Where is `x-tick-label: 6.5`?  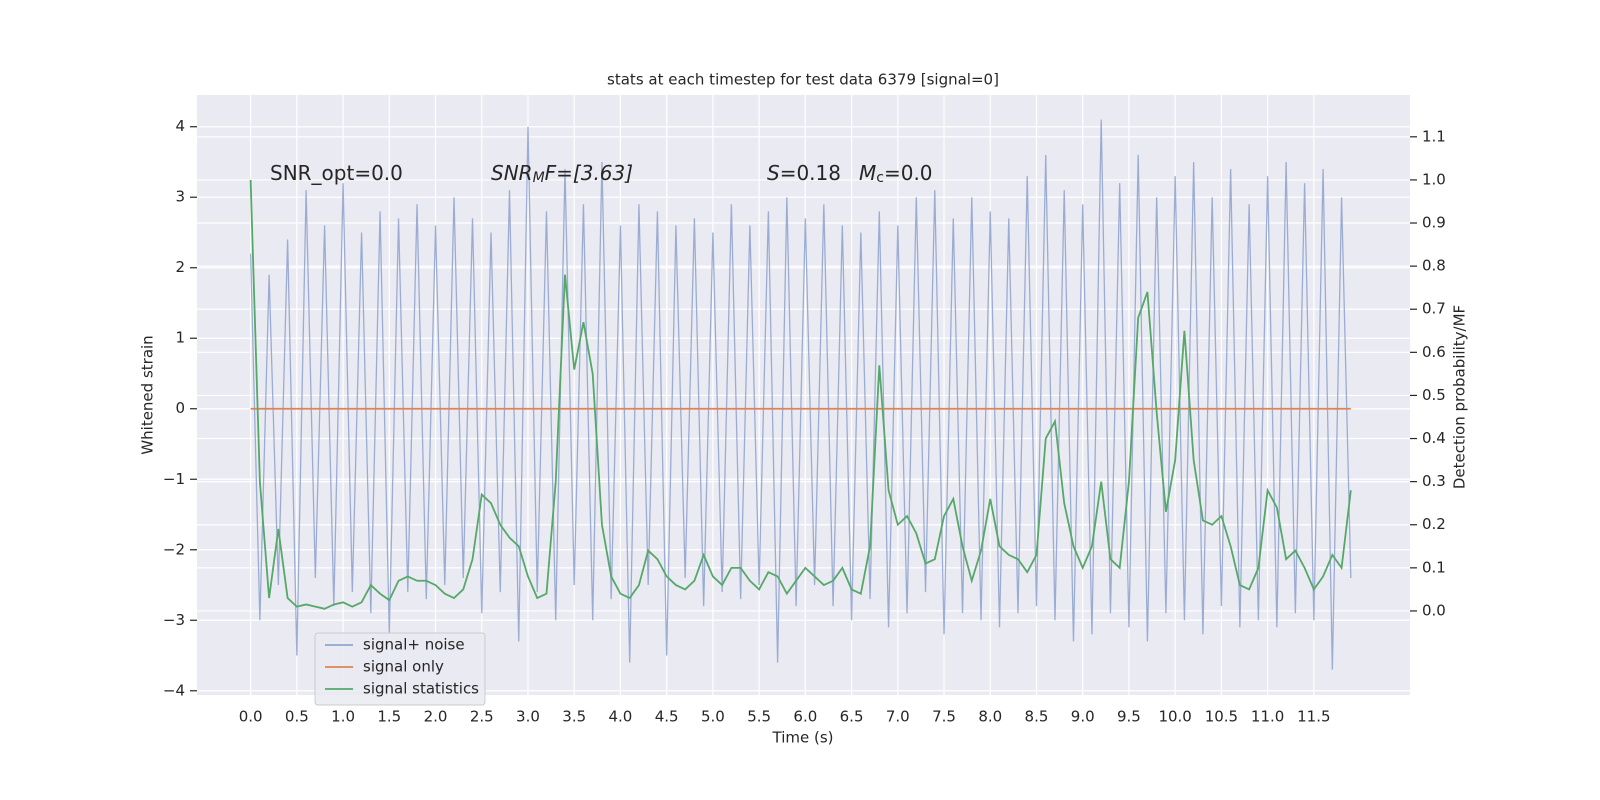 x-tick-label: 6.5 is located at coordinates (852, 717).